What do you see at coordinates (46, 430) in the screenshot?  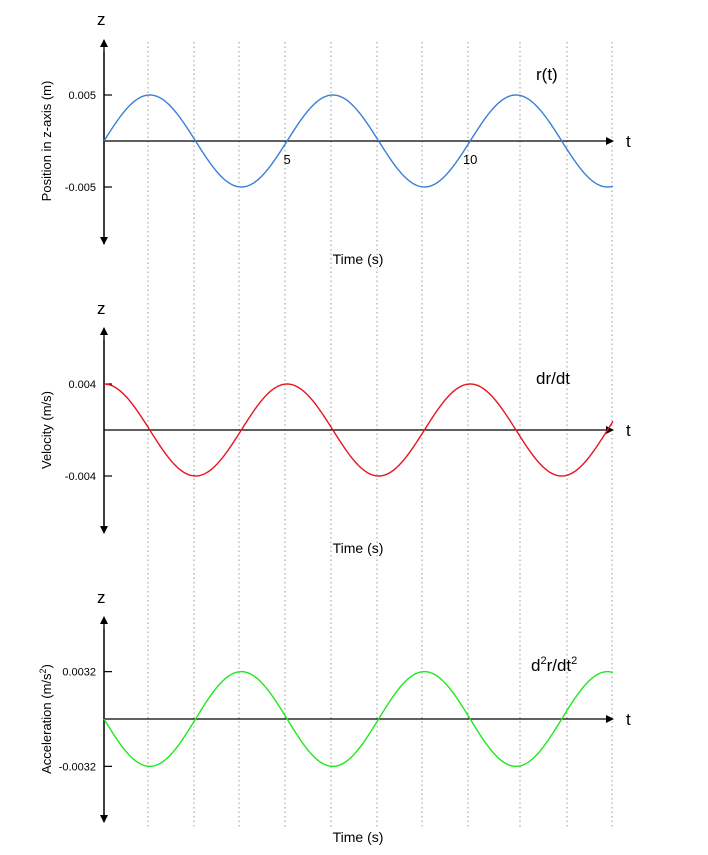 I see `y-axis-title: Velocity (m/s)` at bounding box center [46, 430].